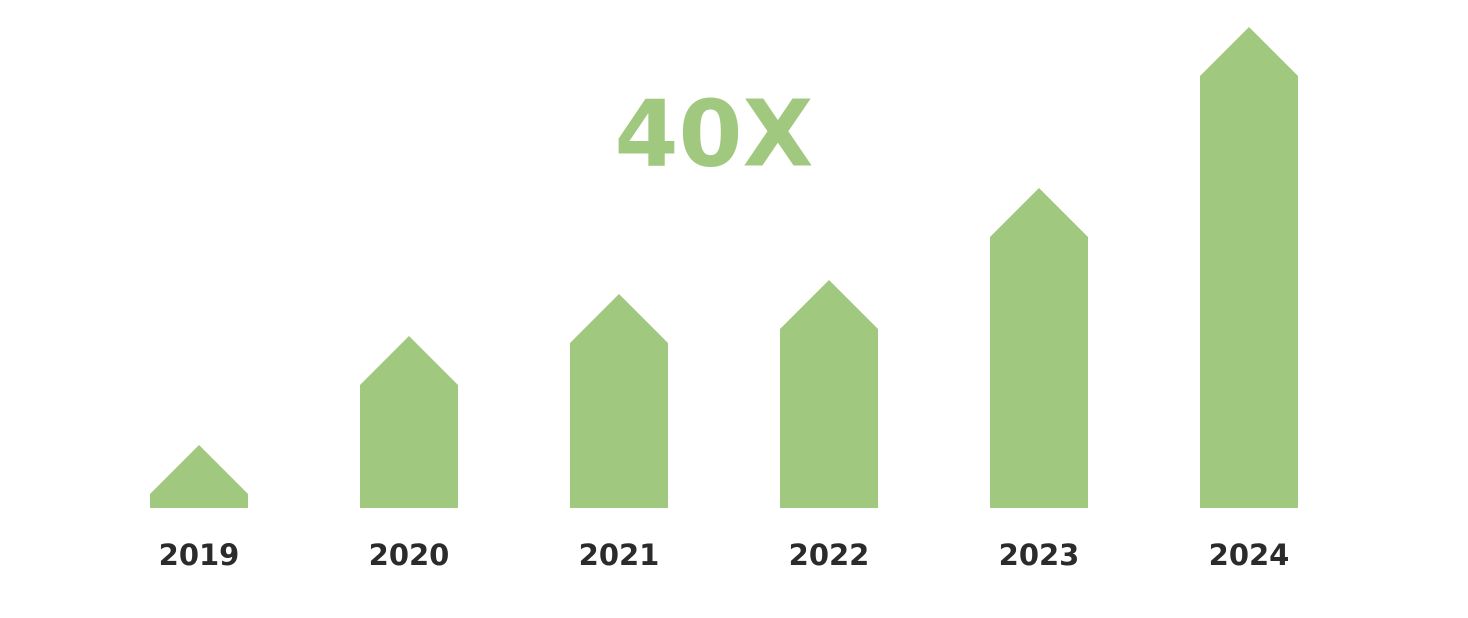 Image resolution: width=1468 pixels, height=618 pixels. I want to click on x-tick-label: 2023, so click(1039, 555).